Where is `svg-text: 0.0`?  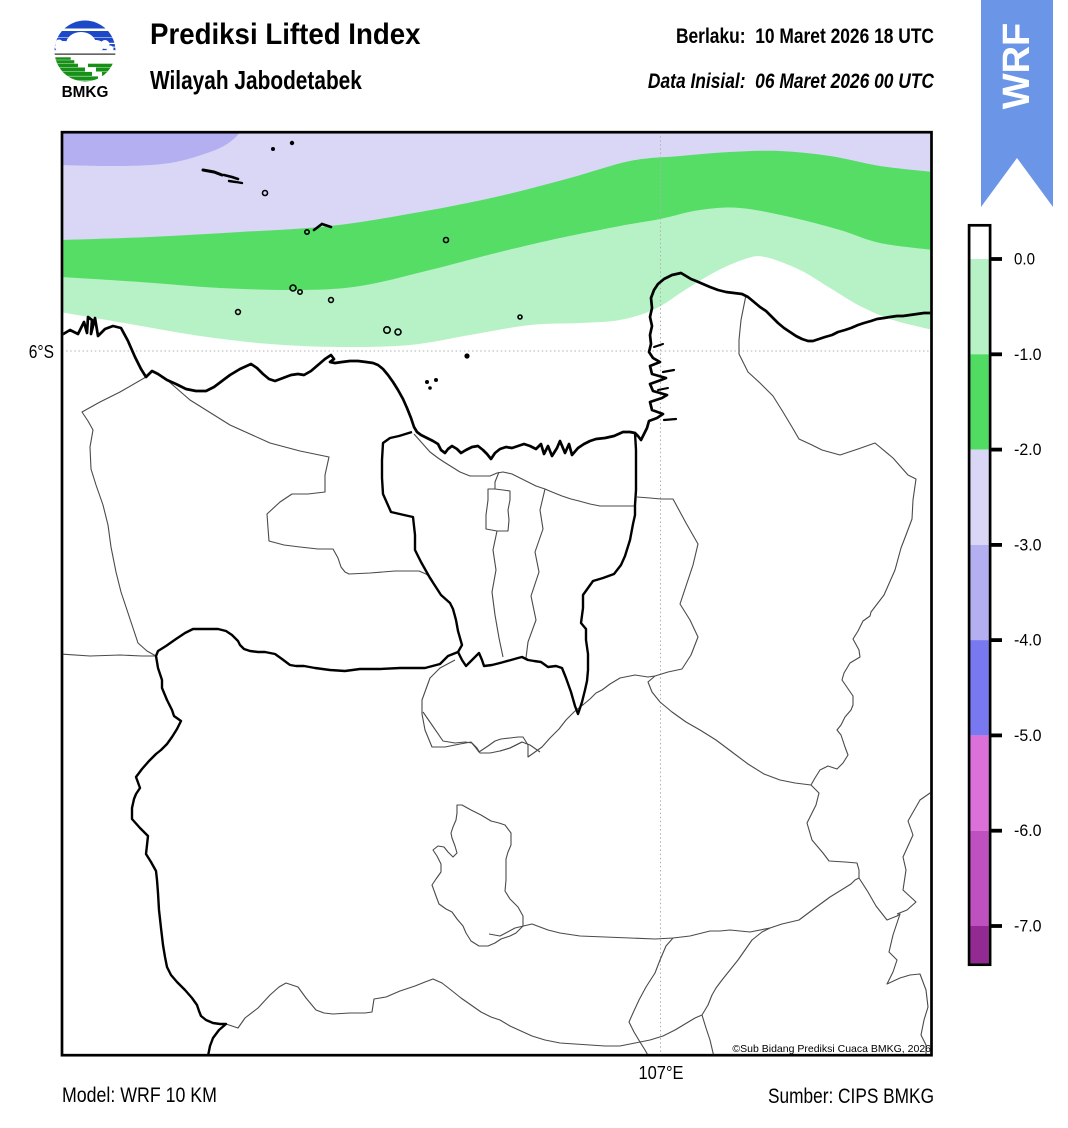 svg-text: 0.0 is located at coordinates (1024, 259).